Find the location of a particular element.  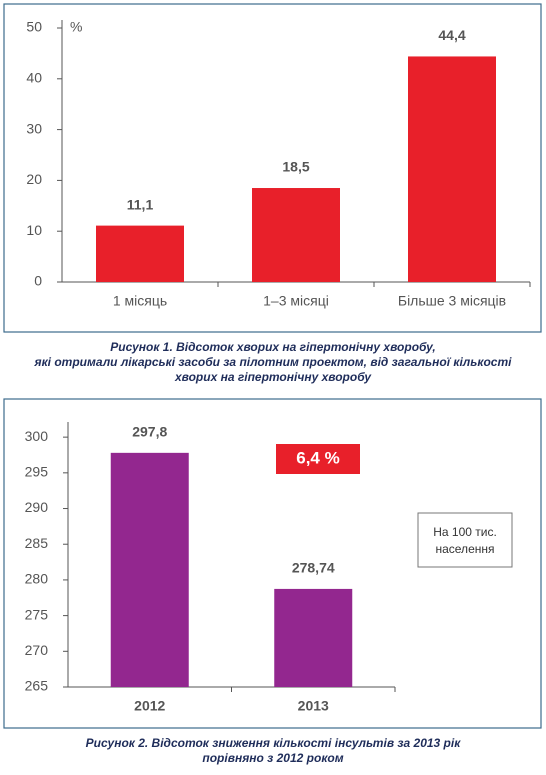

x-tick-label: 1 місяць is located at coordinates (140, 301).